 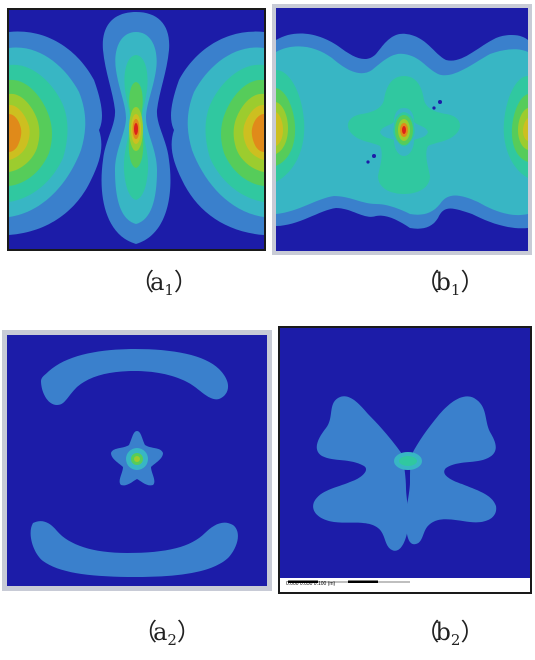 I want to click on caption-a2: （a2）, so click(x=165, y=632).